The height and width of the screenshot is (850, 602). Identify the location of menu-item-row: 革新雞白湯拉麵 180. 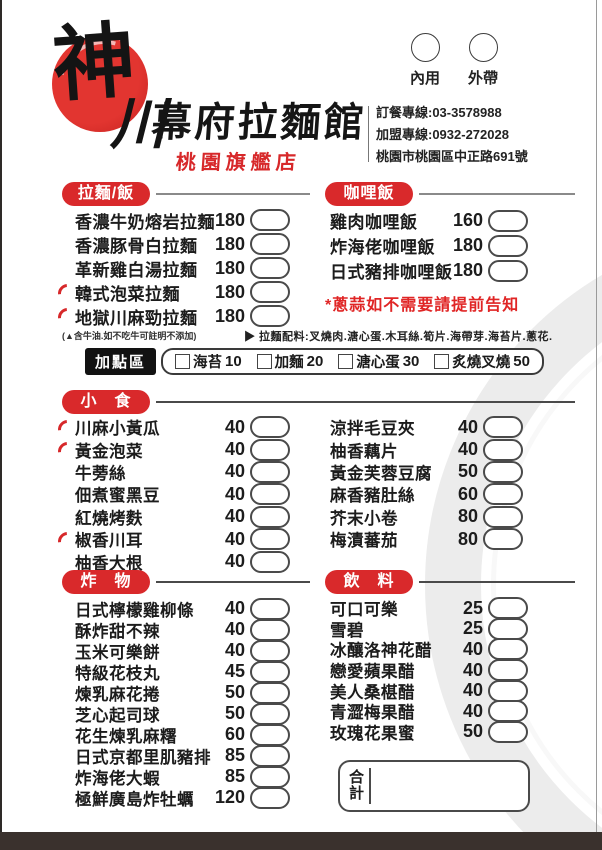
(182, 268).